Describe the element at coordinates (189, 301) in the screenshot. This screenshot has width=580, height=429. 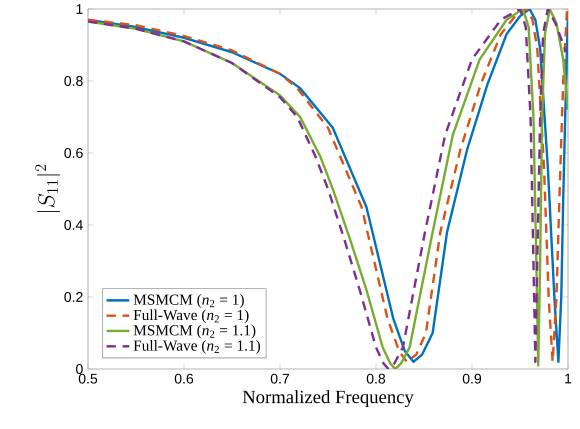
I see `legend-label: MSMCM (n$_{2}$ = 1)` at that location.